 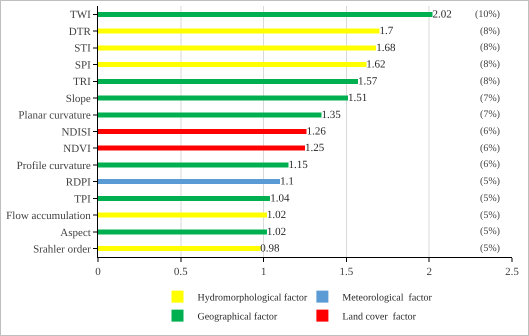 I want to click on y-tick-label: STI, so click(x=83, y=48).